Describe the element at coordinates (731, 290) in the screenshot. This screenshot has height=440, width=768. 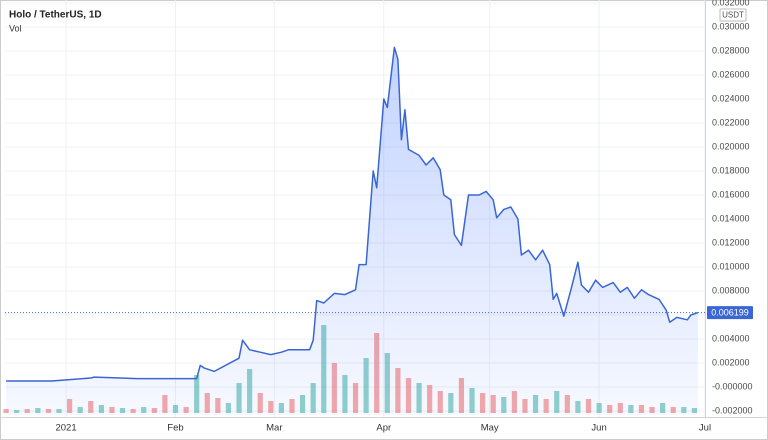
I see `y-tick-label: 0.008000` at that location.